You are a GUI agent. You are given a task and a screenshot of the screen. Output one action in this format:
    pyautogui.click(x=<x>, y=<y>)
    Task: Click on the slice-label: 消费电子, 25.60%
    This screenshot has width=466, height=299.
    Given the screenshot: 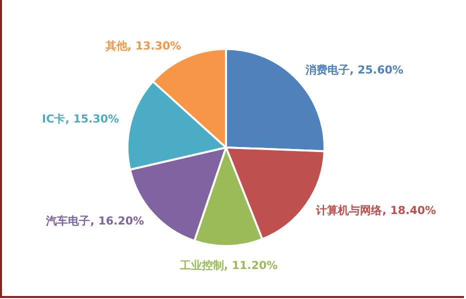 What is the action you would take?
    pyautogui.click(x=354, y=70)
    